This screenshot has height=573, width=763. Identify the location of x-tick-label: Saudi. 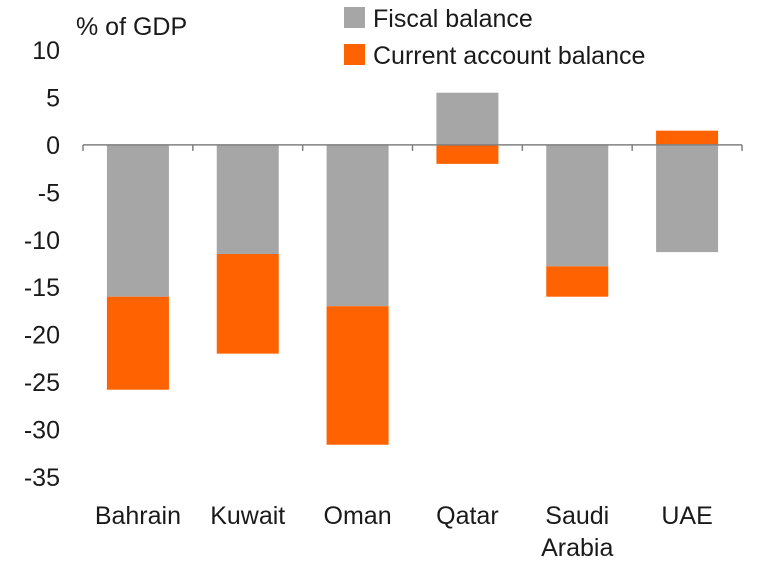
(577, 516).